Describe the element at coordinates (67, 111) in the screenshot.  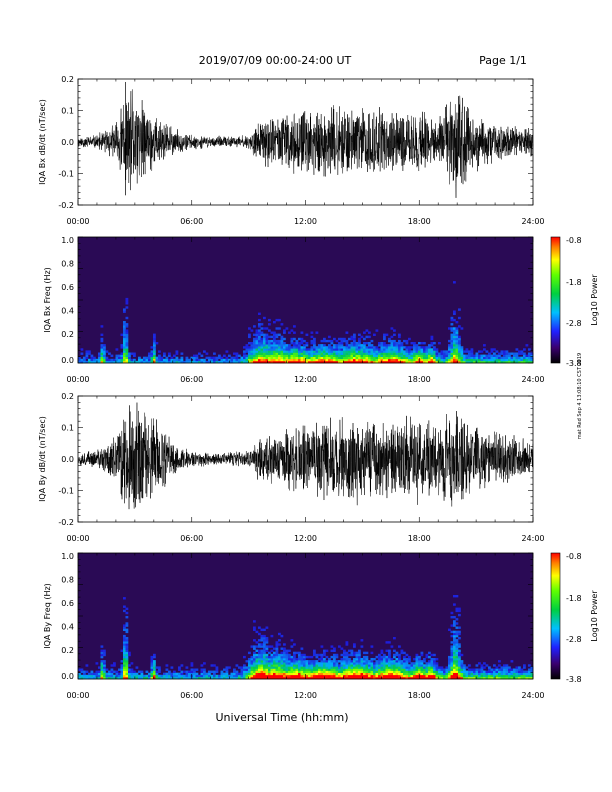
I see `y-tick-label: 0.1` at that location.